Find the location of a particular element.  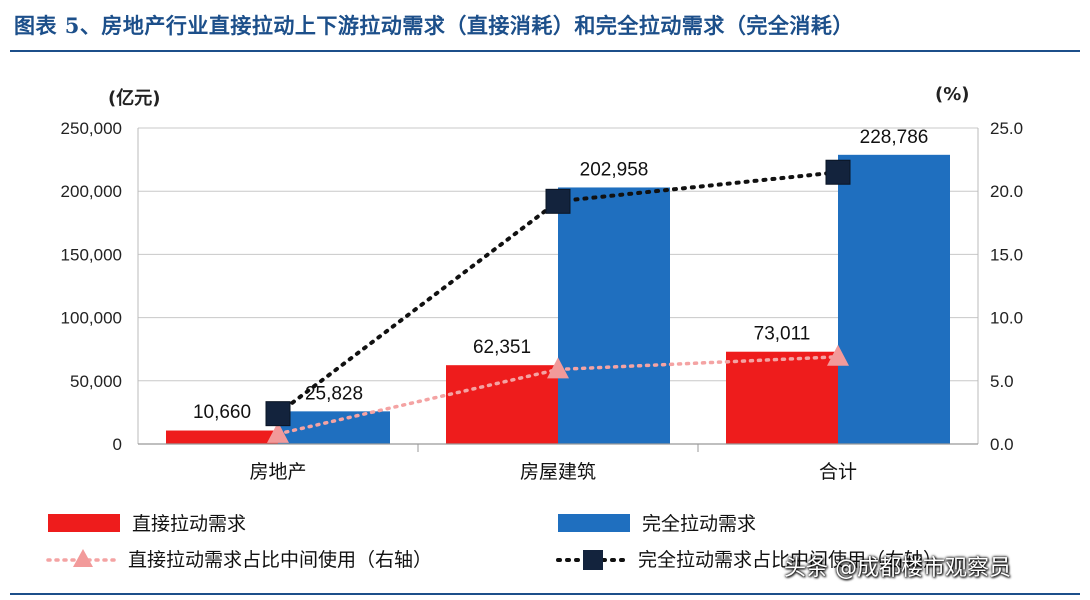

legend-label-direct: 直接拉动需求 is located at coordinates (189, 524).